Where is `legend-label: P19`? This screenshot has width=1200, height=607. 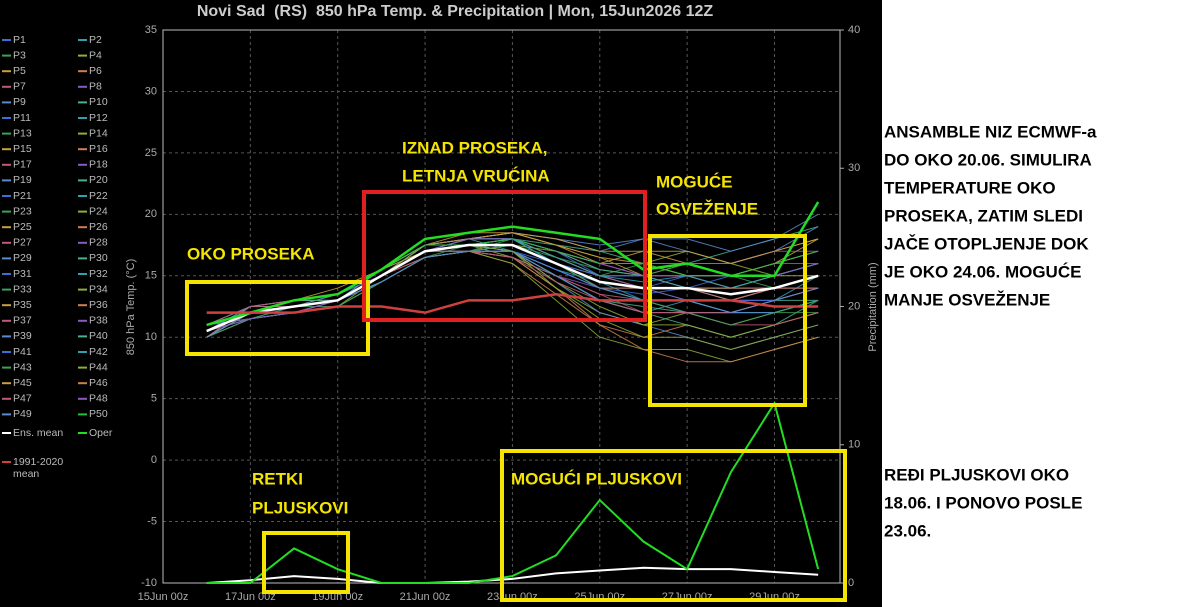
legend-label: P19 is located at coordinates (22, 180).